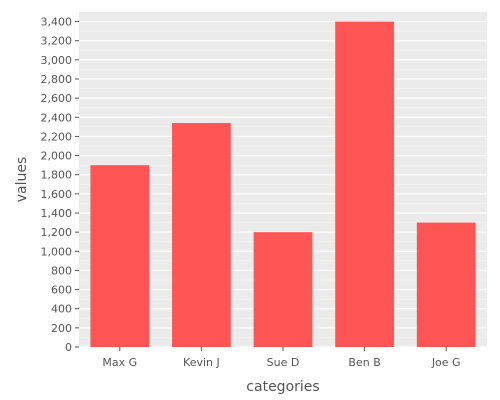 The width and height of the screenshot is (500, 400). I want to click on y-tick-label: 200, so click(61, 328).